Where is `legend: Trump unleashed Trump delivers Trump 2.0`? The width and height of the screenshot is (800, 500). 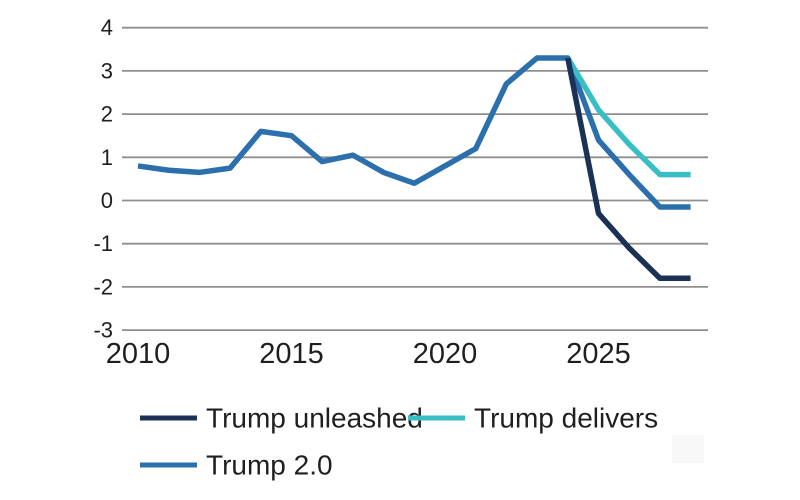
legend: Trump unleashed Trump delivers Trump 2.0 is located at coordinates (399, 442).